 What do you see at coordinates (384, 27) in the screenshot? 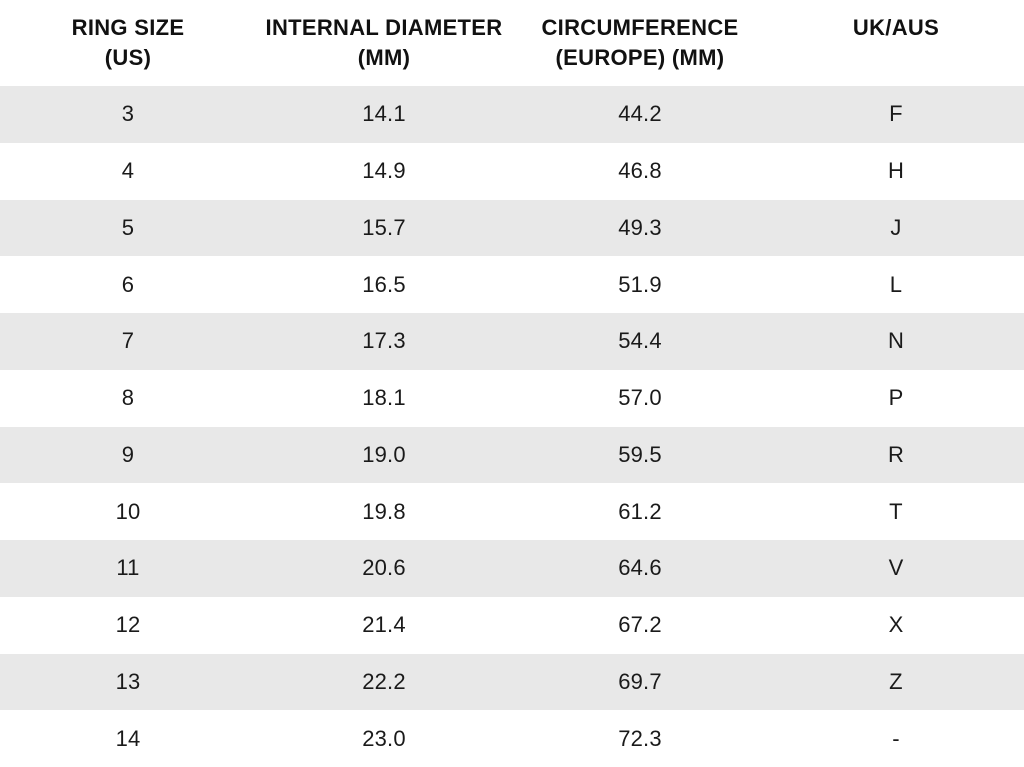
I see `column-header-line1: INTERNAL DIAMETER` at bounding box center [384, 27].